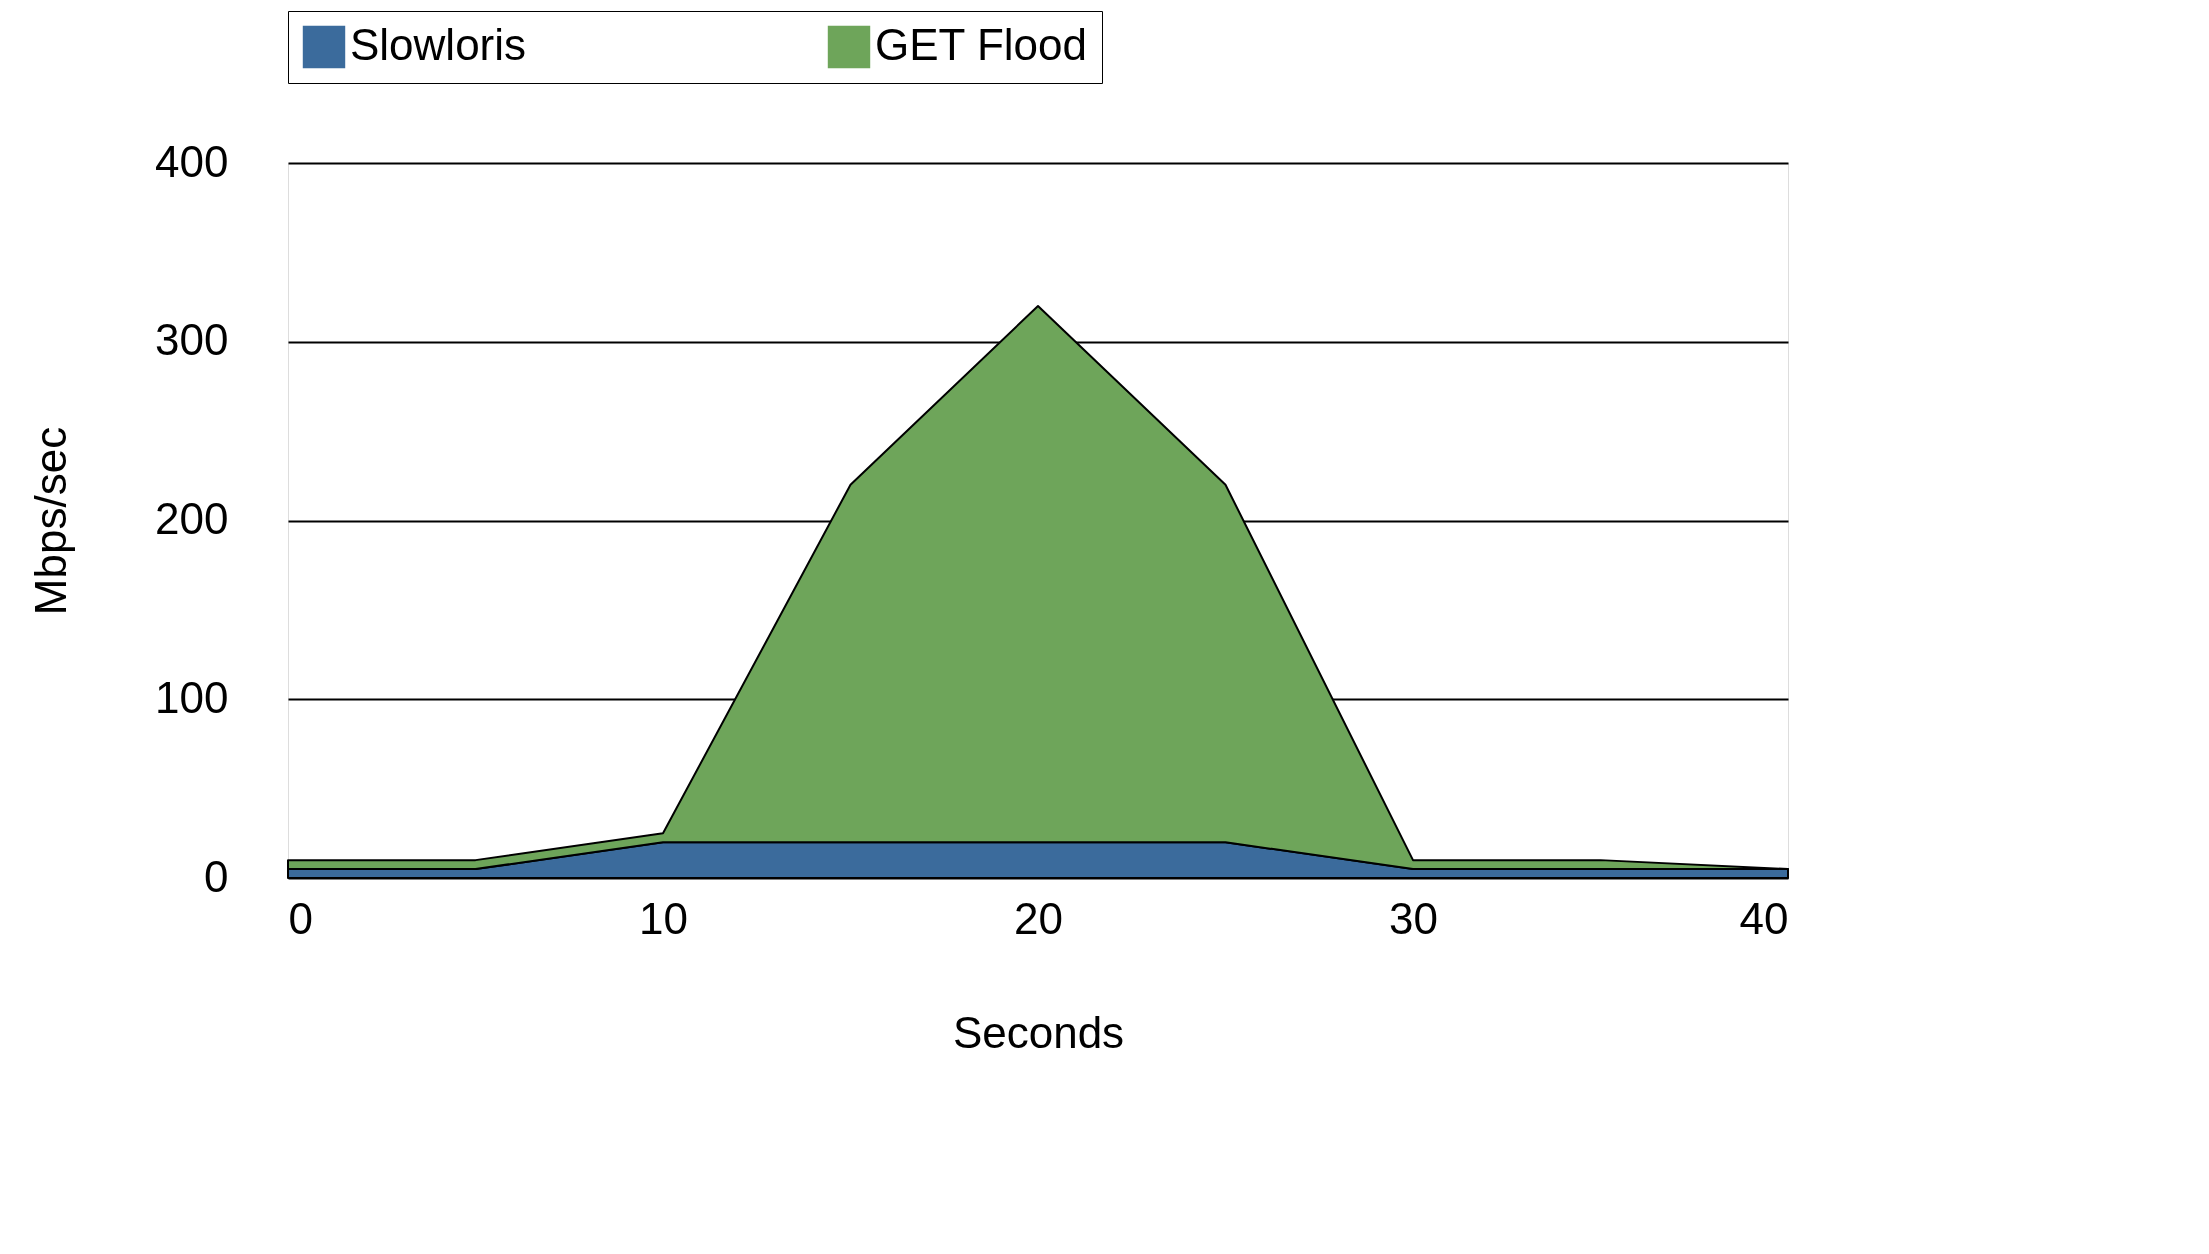 The height and width of the screenshot is (1254, 2209). I want to click on x-tick-label: 20, so click(1038, 918).